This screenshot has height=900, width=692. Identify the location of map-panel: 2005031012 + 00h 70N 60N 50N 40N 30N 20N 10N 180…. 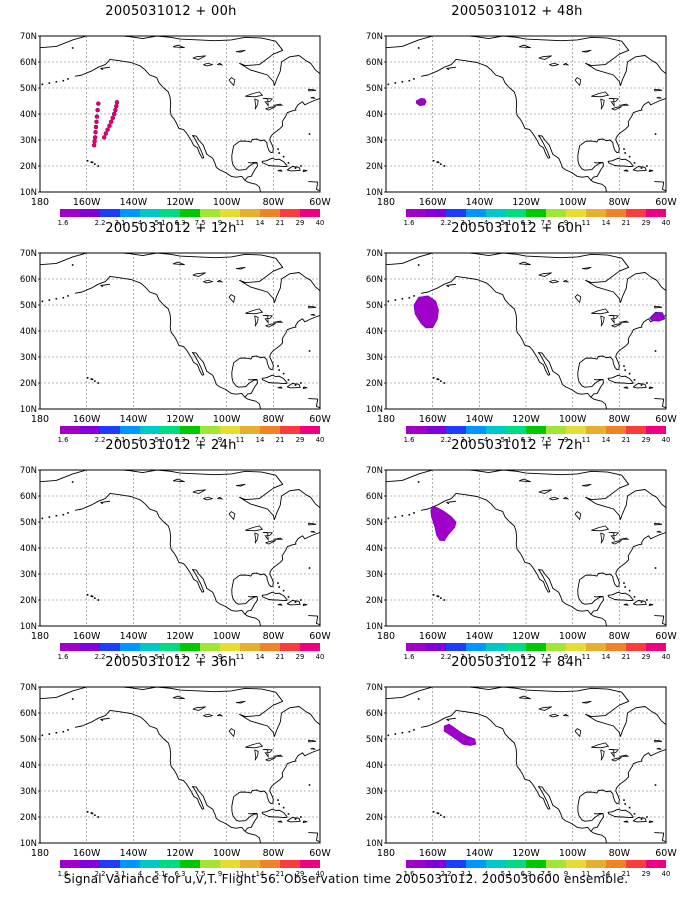
(171, 115).